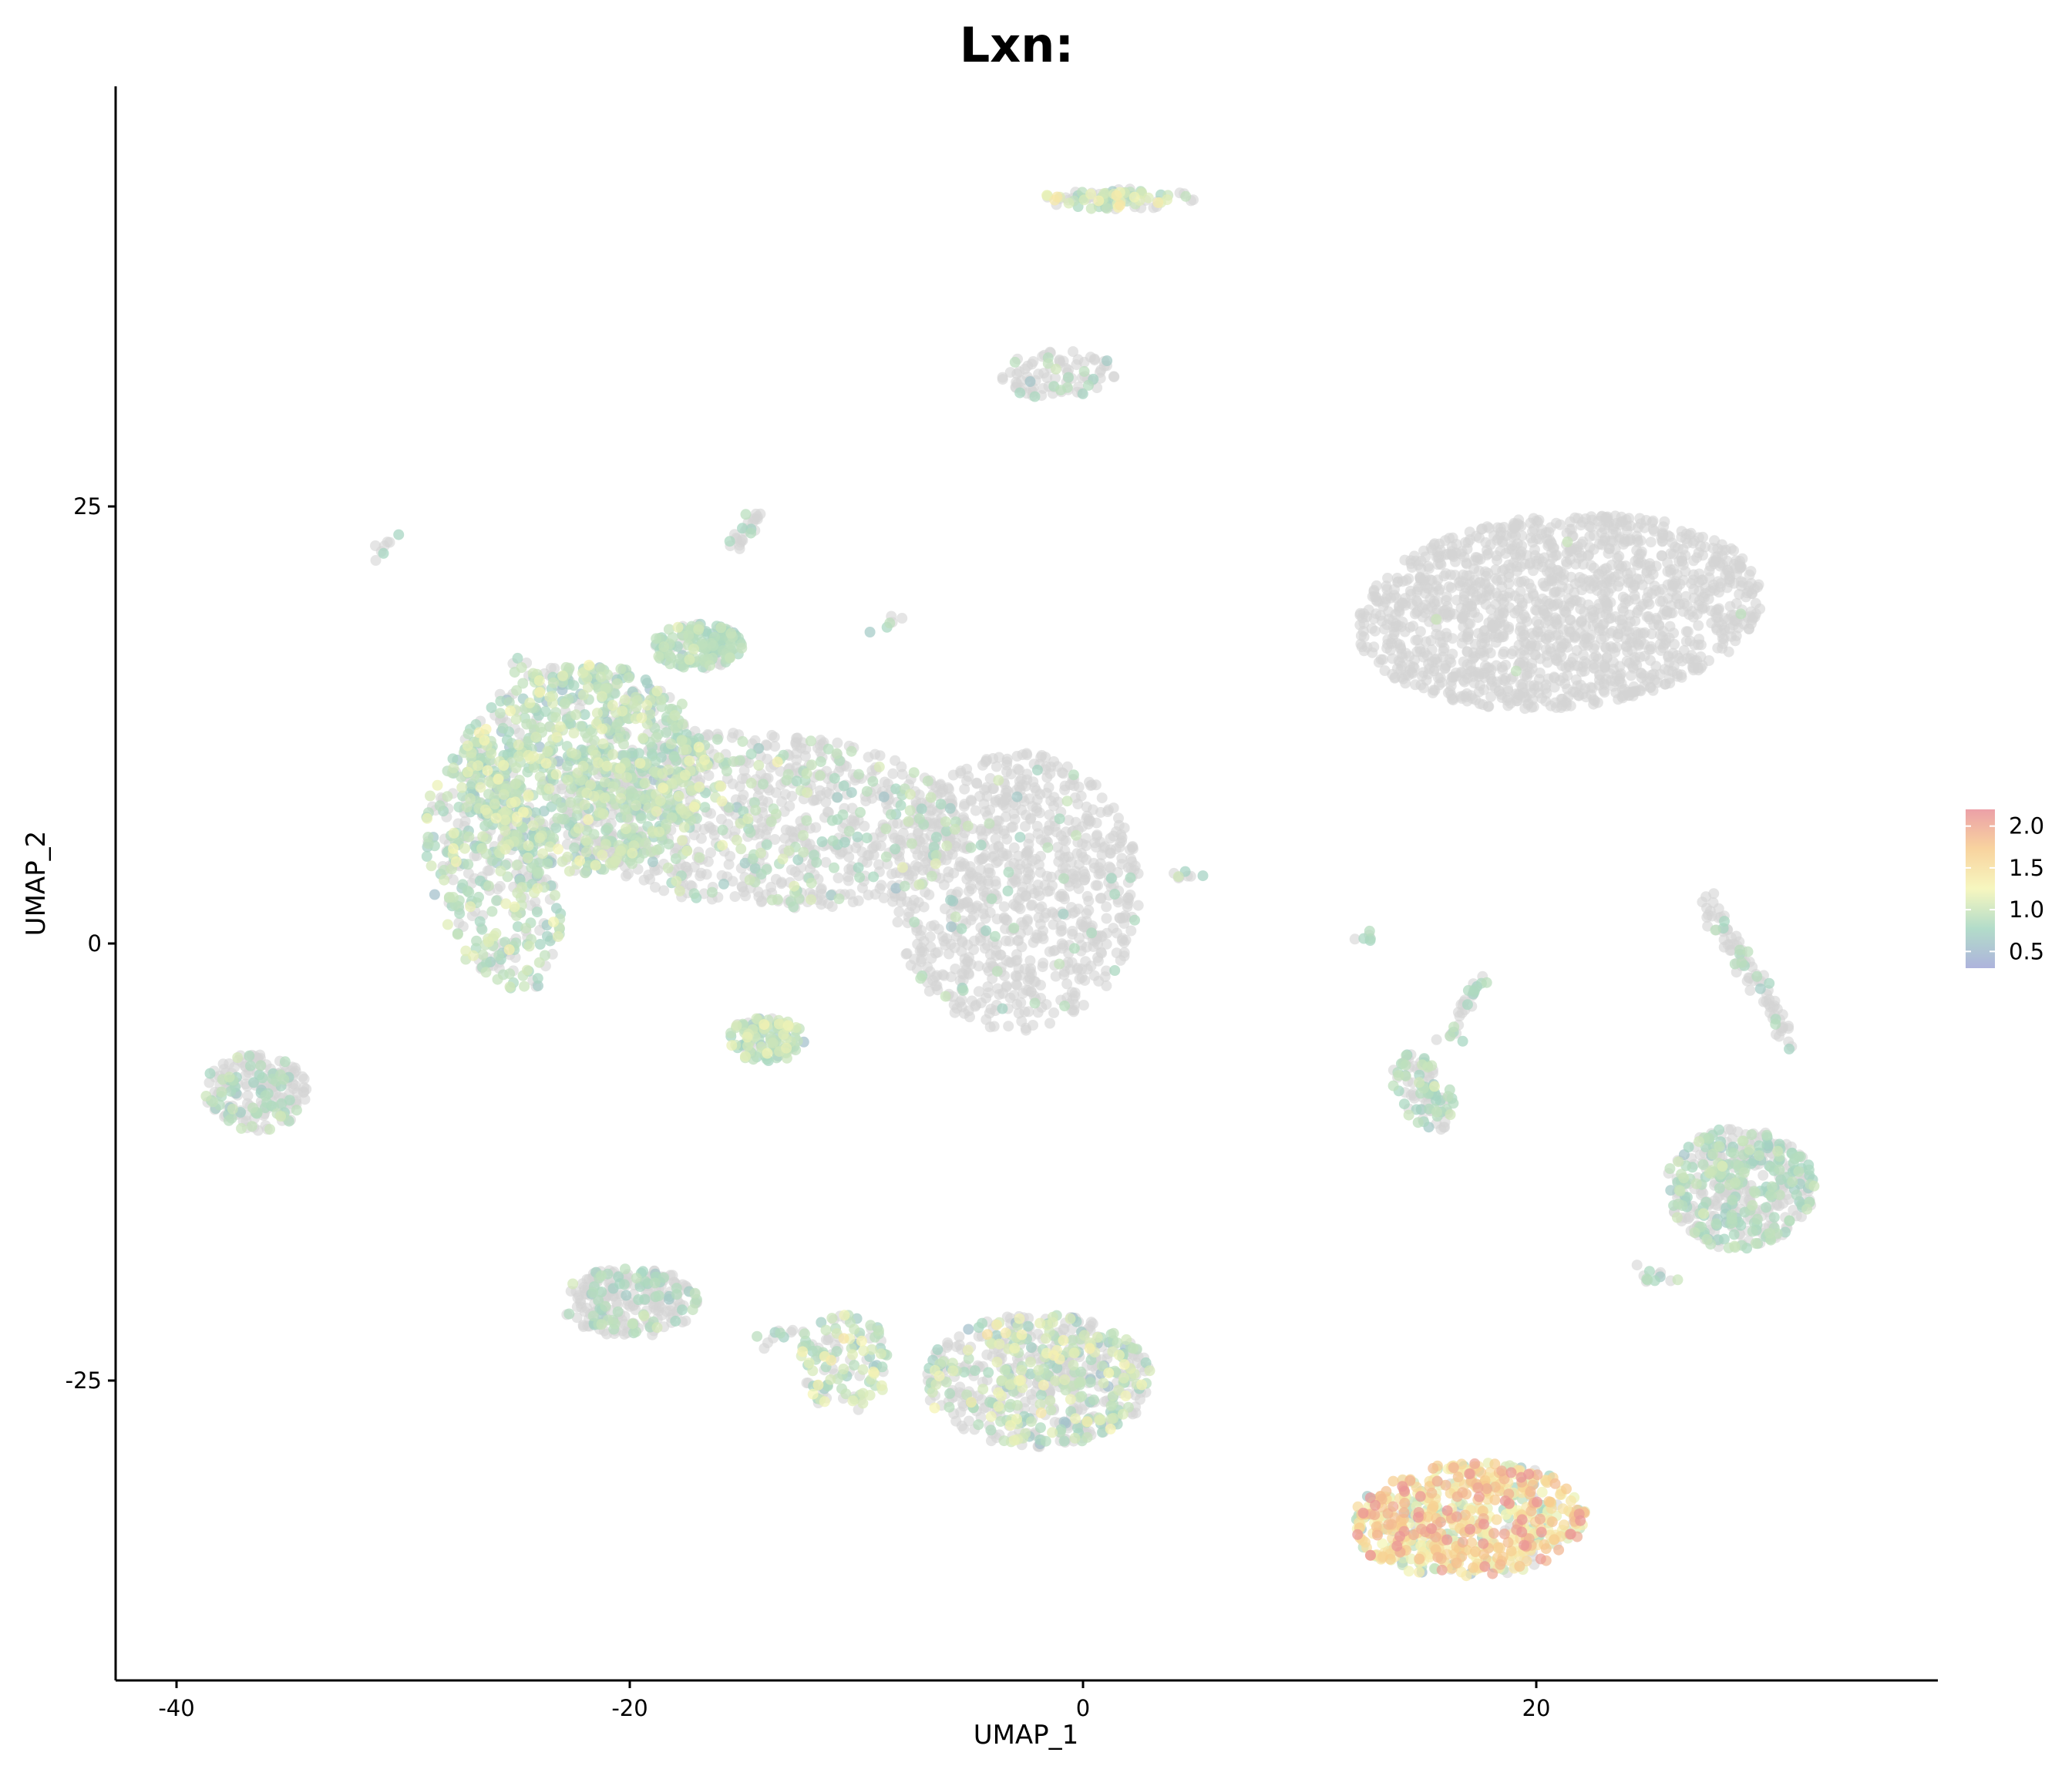 Image resolution: width=2072 pixels, height=1776 pixels. Describe the element at coordinates (1637, 1265) in the screenshot. I see `cell-point-s8` at that location.